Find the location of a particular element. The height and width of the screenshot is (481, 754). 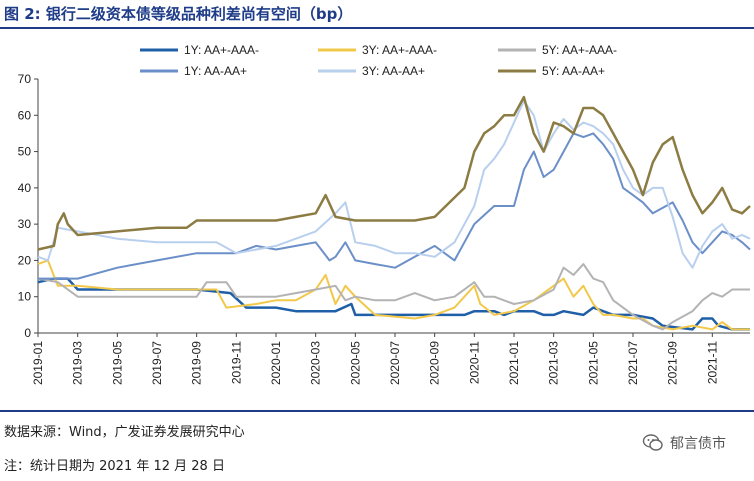

y-tick-label: 40 is located at coordinates (25, 188).